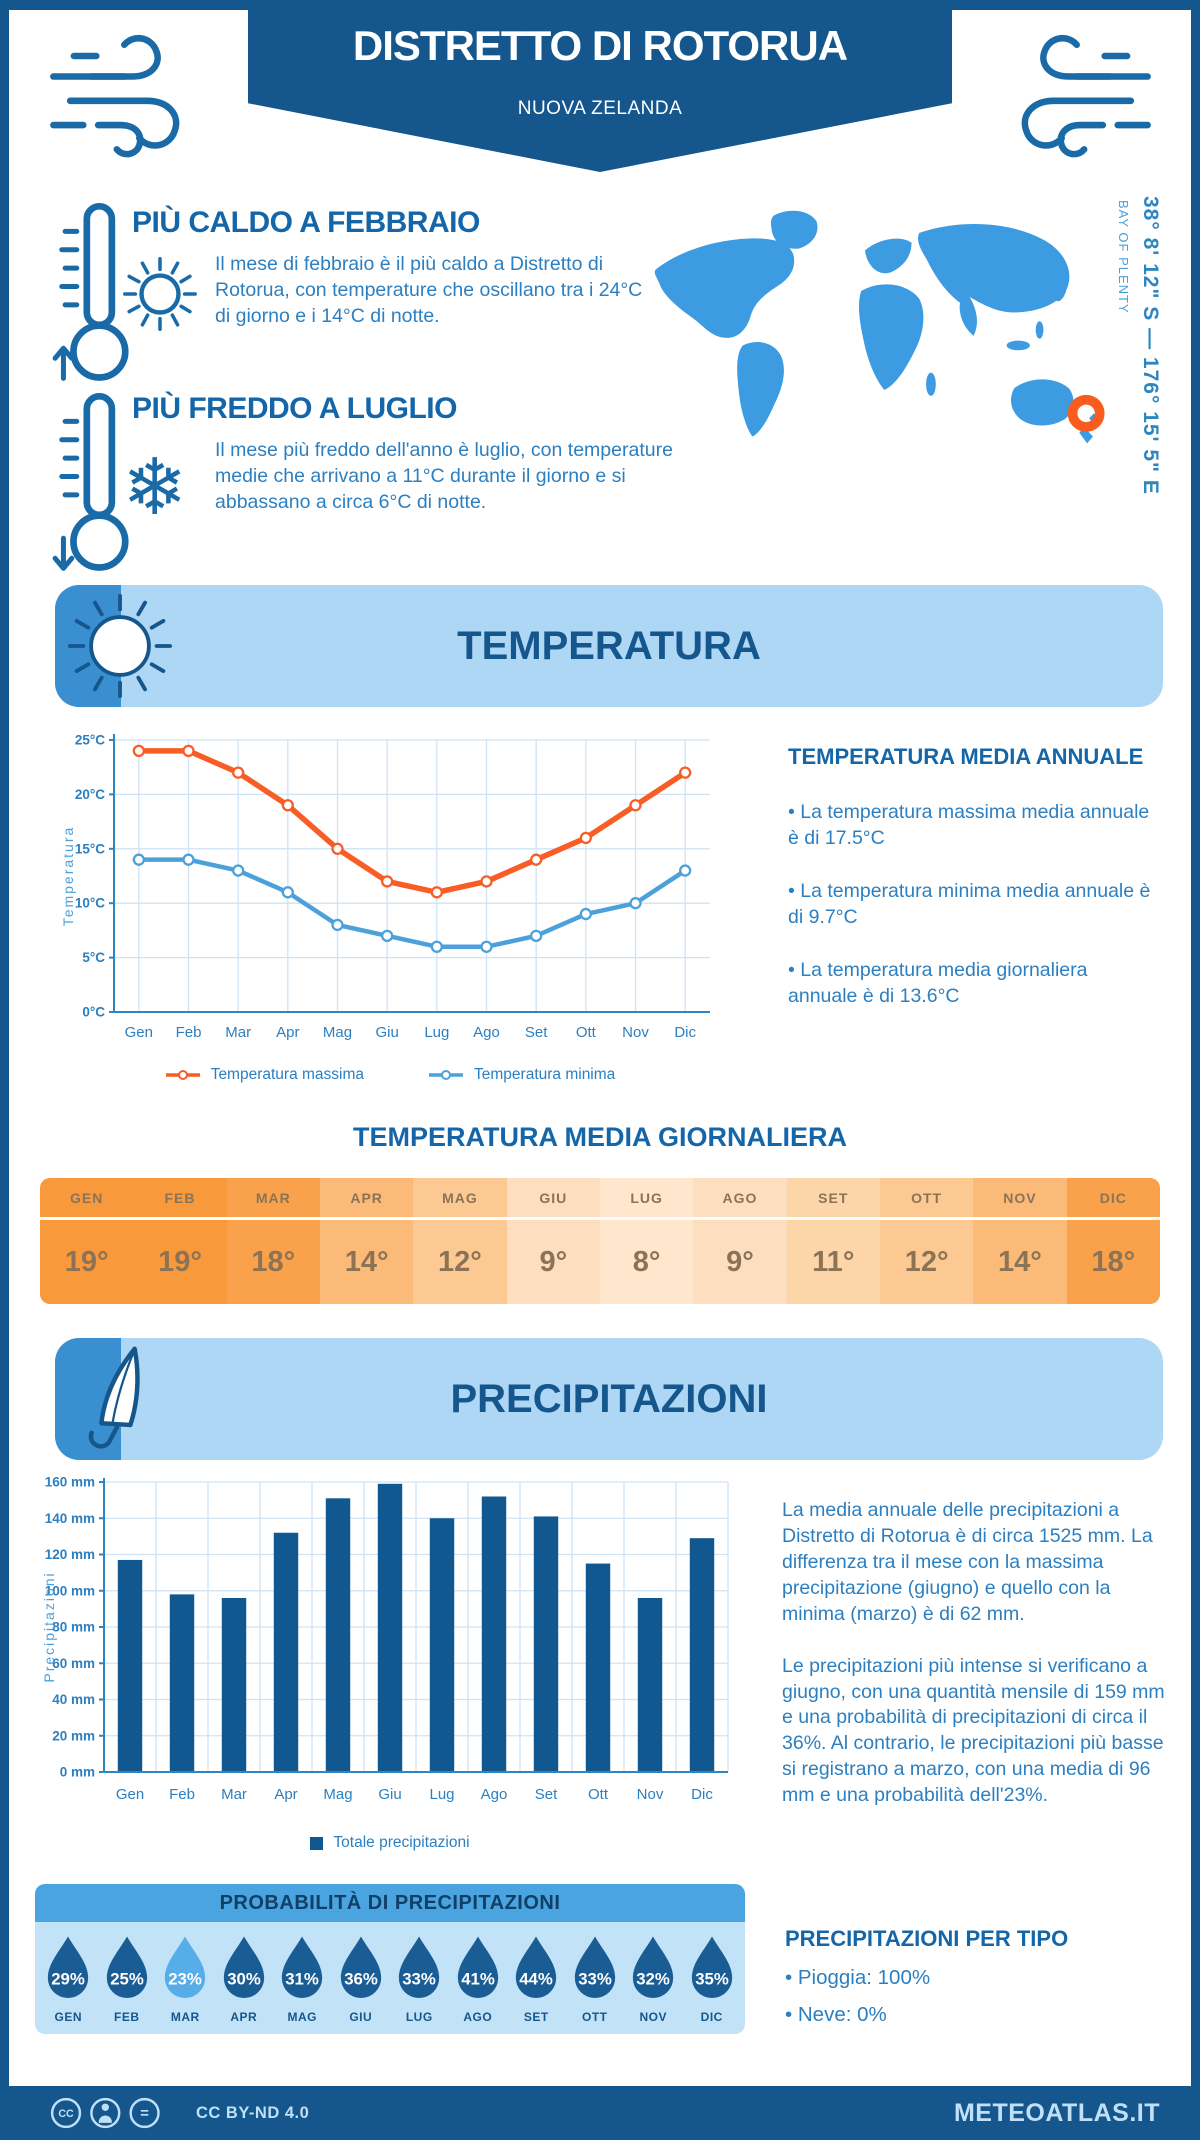 Image resolution: width=1200 pixels, height=2140 pixels. What do you see at coordinates (114, 1397) in the screenshot?
I see `umbrella-icon` at bounding box center [114, 1397].